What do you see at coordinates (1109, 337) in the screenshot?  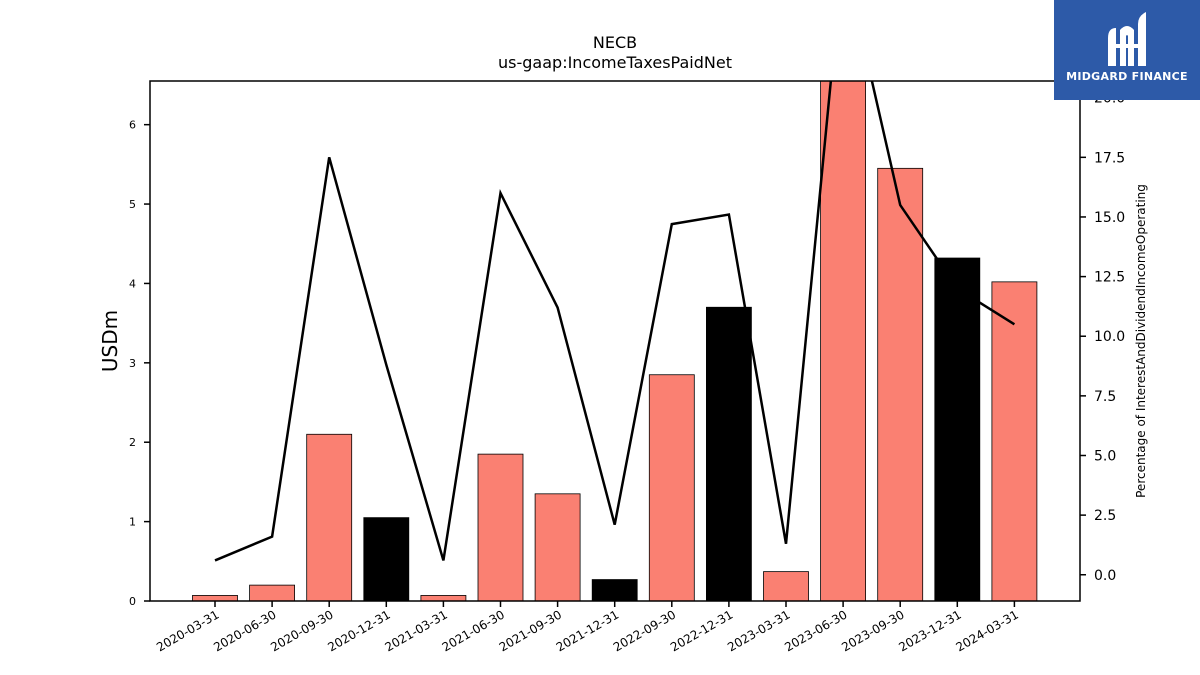 I see `y2-tick-label: 10.0` at bounding box center [1109, 337].